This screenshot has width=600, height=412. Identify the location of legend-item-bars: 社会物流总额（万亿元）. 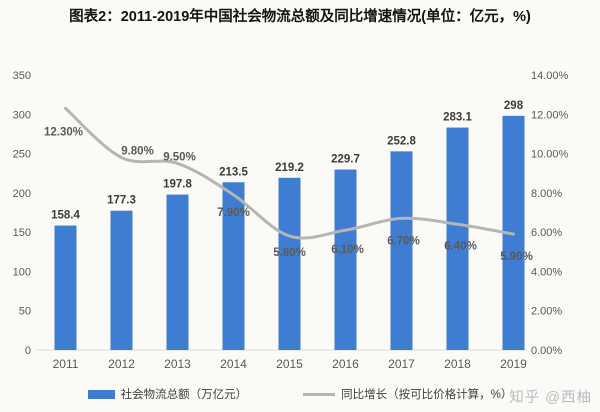
(167, 394).